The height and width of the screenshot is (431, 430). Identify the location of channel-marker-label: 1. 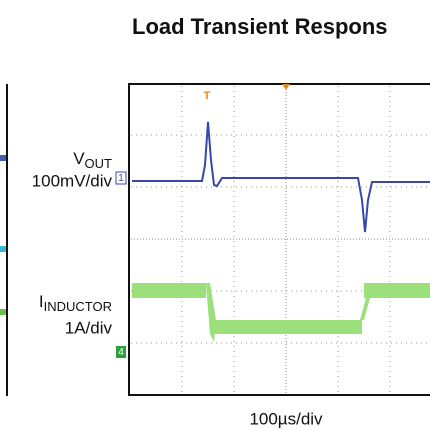
(121, 178).